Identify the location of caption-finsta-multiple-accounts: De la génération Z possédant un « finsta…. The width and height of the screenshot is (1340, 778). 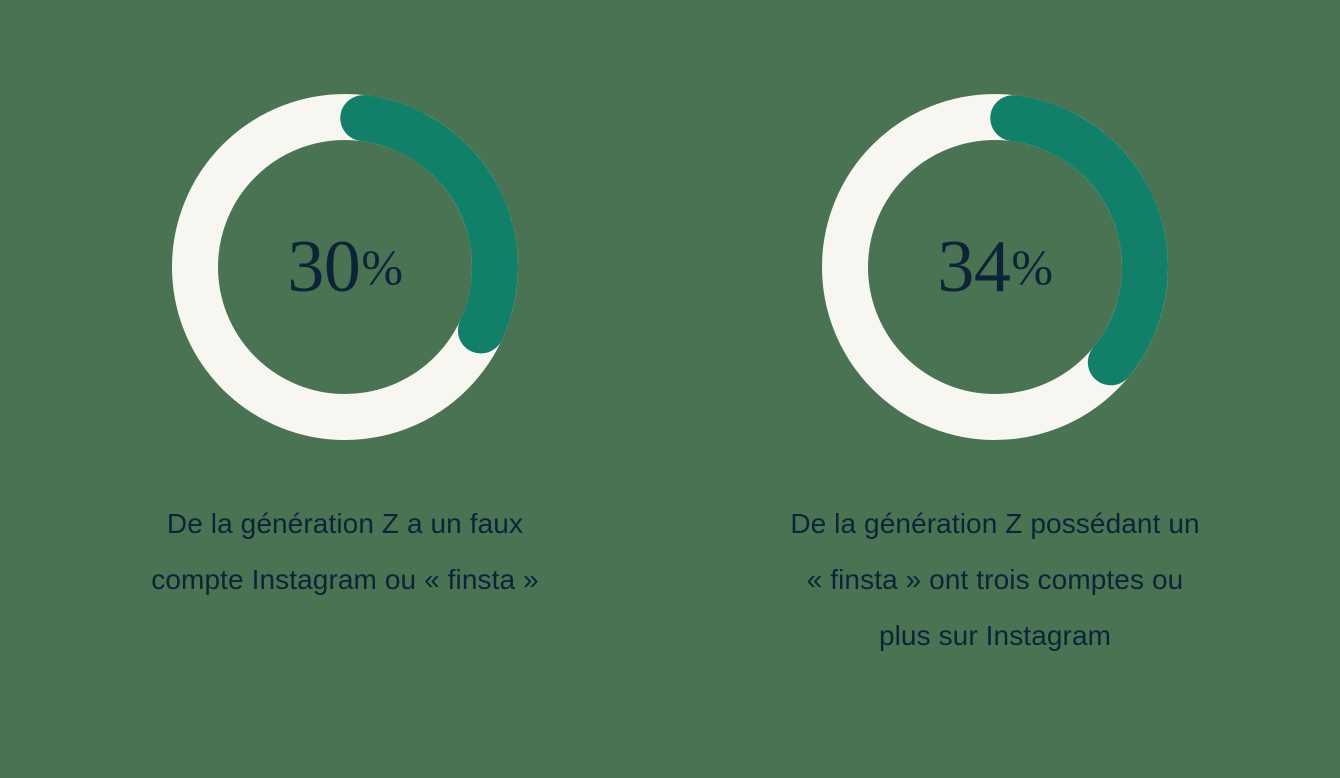
(995, 580).